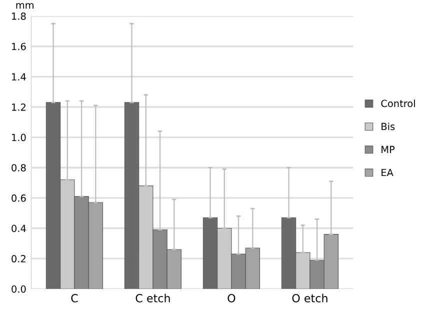 The width and height of the screenshot is (447, 321). I want to click on y-tick-label: 1.6, so click(19, 46).